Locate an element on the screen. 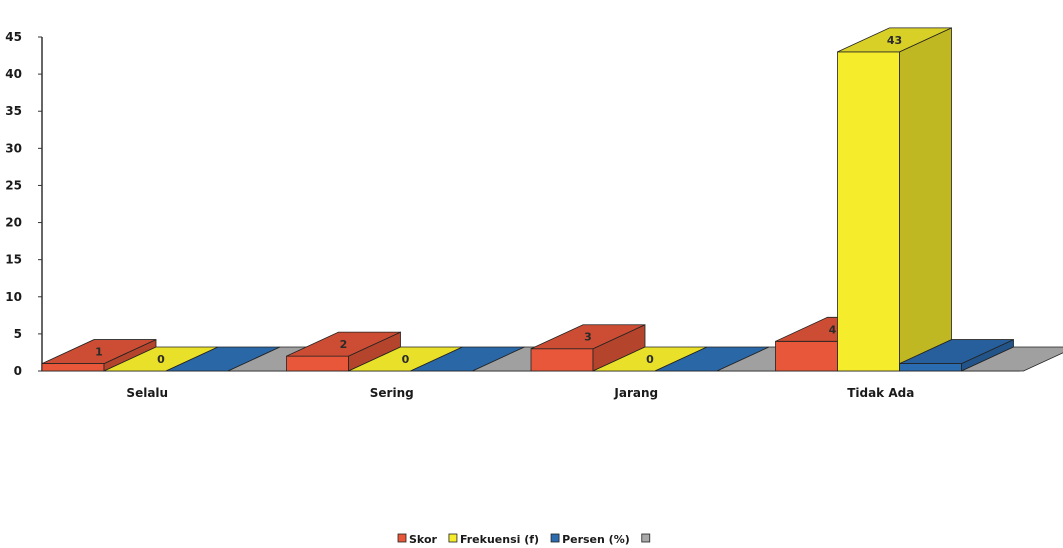 The image size is (1063, 548). data-label: 3 is located at coordinates (588, 337).